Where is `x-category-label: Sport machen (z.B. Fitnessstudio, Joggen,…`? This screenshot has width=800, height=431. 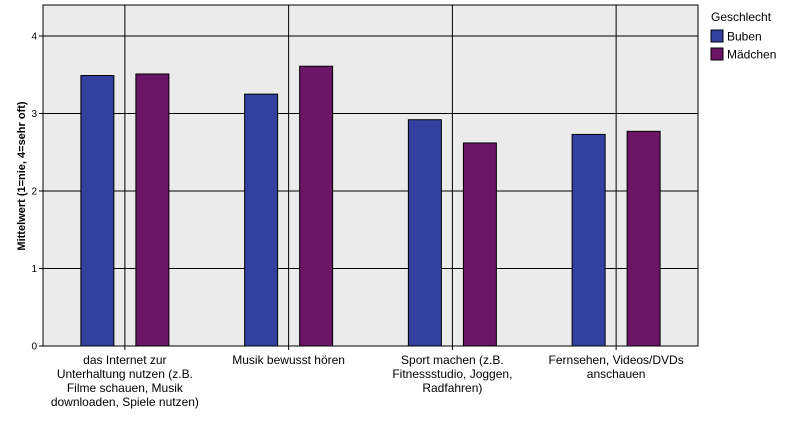
x-category-label: Sport machen (z.B. Fitnessstudio, Joggen,… is located at coordinates (452, 374).